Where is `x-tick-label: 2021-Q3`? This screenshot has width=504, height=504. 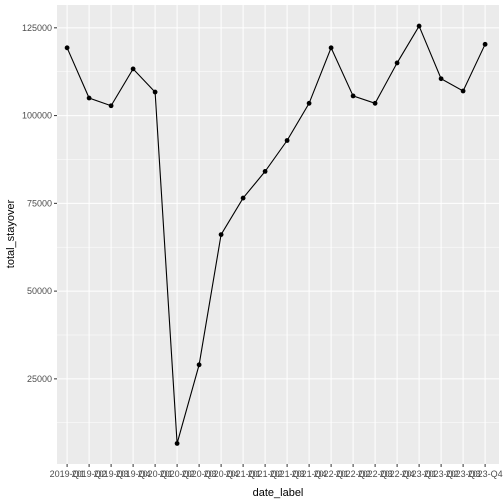 x-tick-label: 2021-Q3 is located at coordinates (287, 474).